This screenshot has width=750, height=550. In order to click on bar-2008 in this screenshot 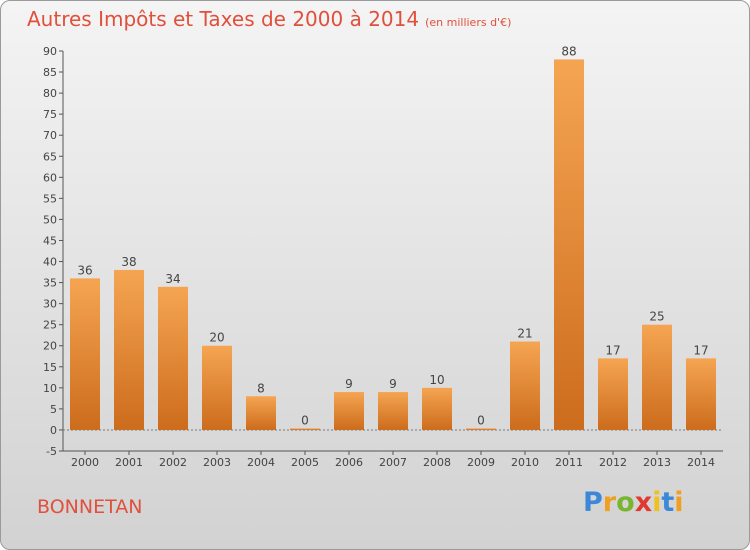, I will do `click(437, 408)`.